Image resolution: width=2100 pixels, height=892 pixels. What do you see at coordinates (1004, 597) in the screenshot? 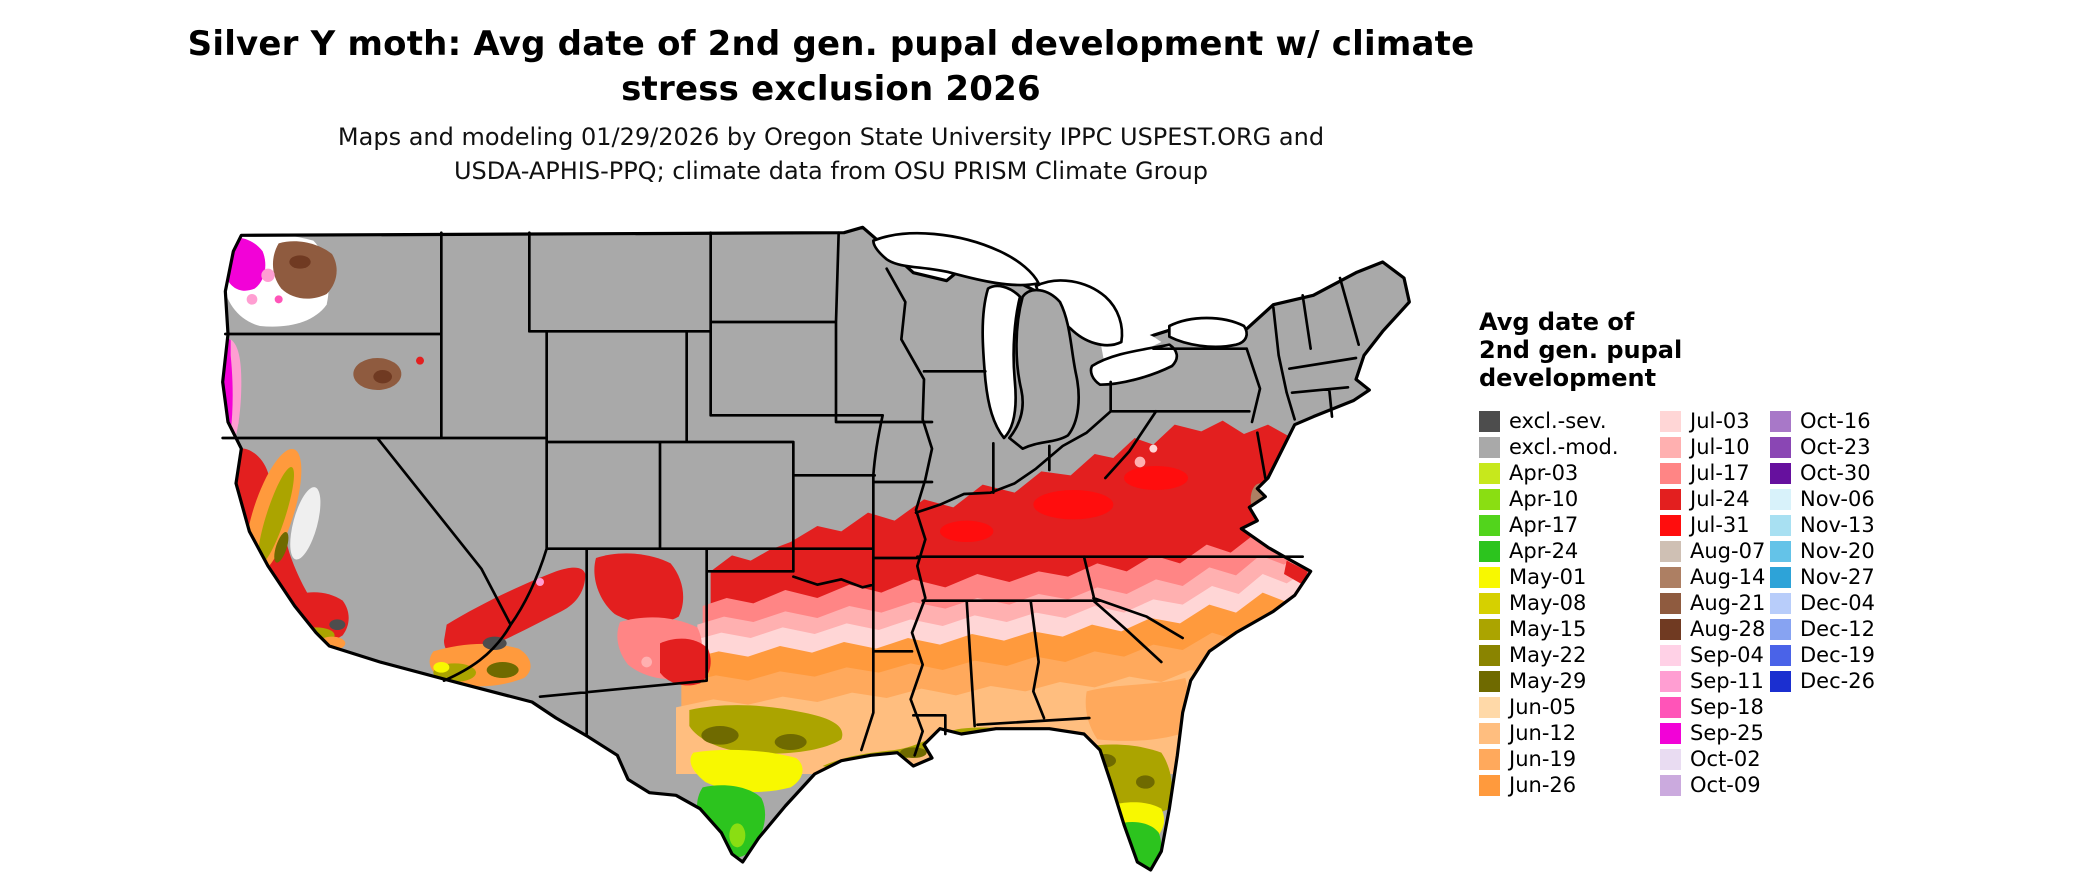
I see `map-color-bands` at bounding box center [1004, 597].